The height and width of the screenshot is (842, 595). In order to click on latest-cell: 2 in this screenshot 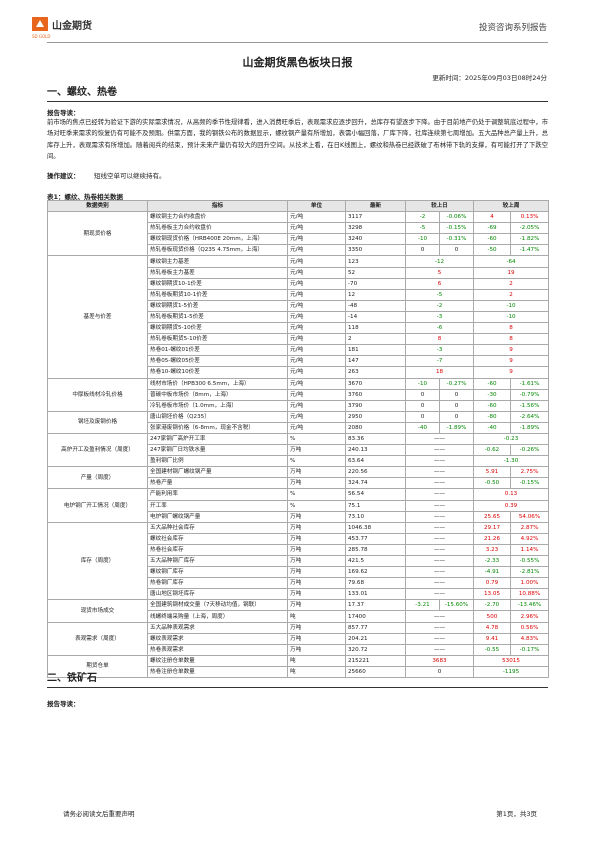, I will do `click(375, 339)`.